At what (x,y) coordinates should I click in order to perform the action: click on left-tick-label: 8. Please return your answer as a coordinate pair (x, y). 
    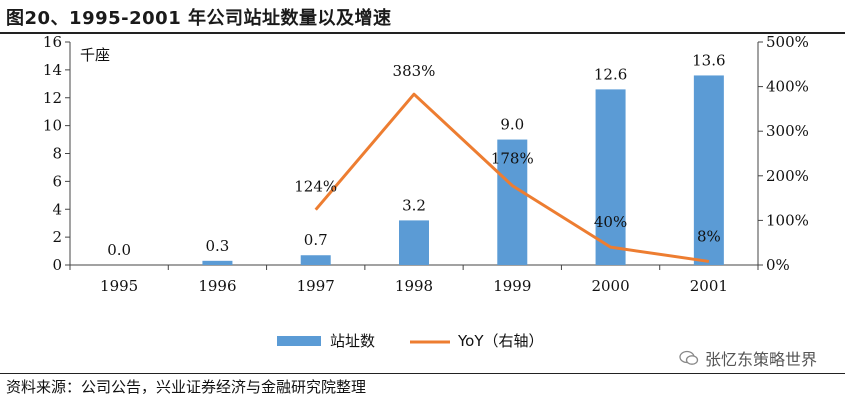
    Looking at the image, I should click on (57, 154).